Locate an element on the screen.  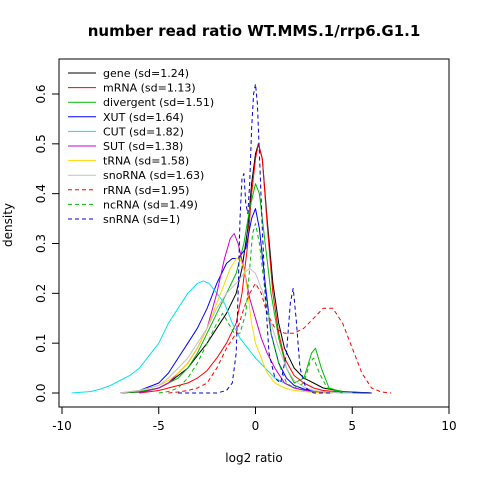
legend-label: XUT (sd=1.64) is located at coordinates (143, 117).